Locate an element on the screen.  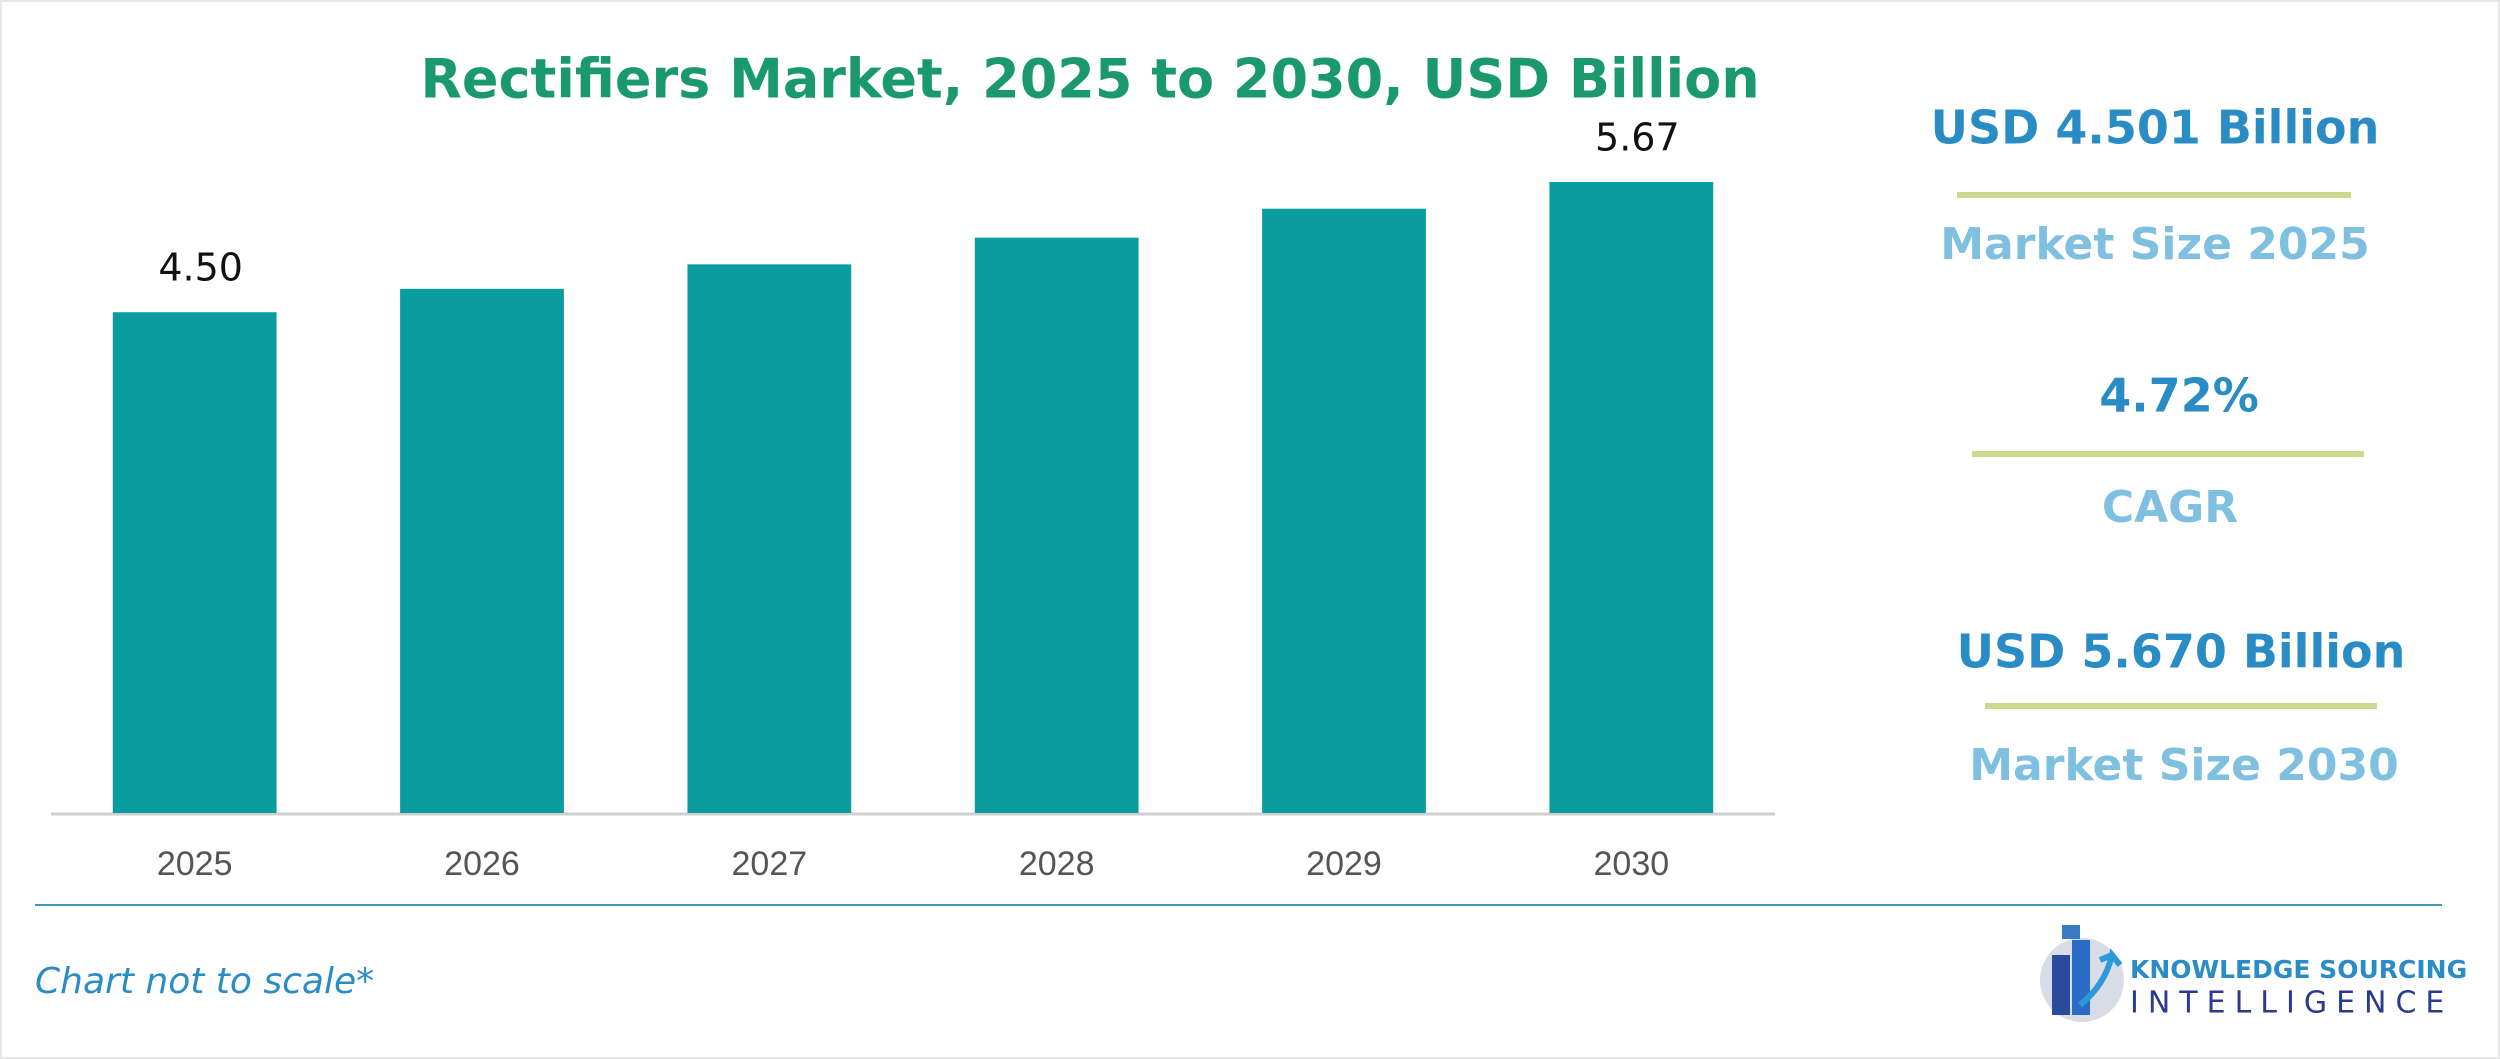
value-label: 5.67 is located at coordinates (1637, 138).